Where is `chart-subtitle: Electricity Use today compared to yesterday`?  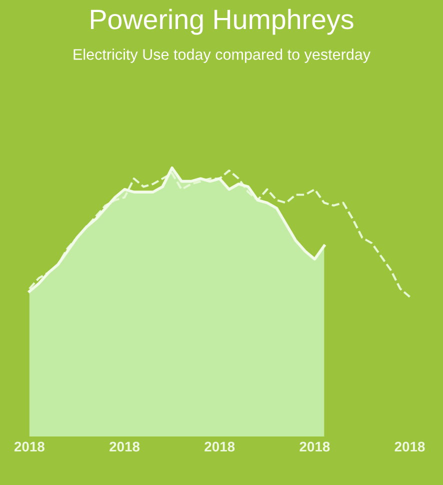 chart-subtitle: Electricity Use today compared to yesterday is located at coordinates (222, 55).